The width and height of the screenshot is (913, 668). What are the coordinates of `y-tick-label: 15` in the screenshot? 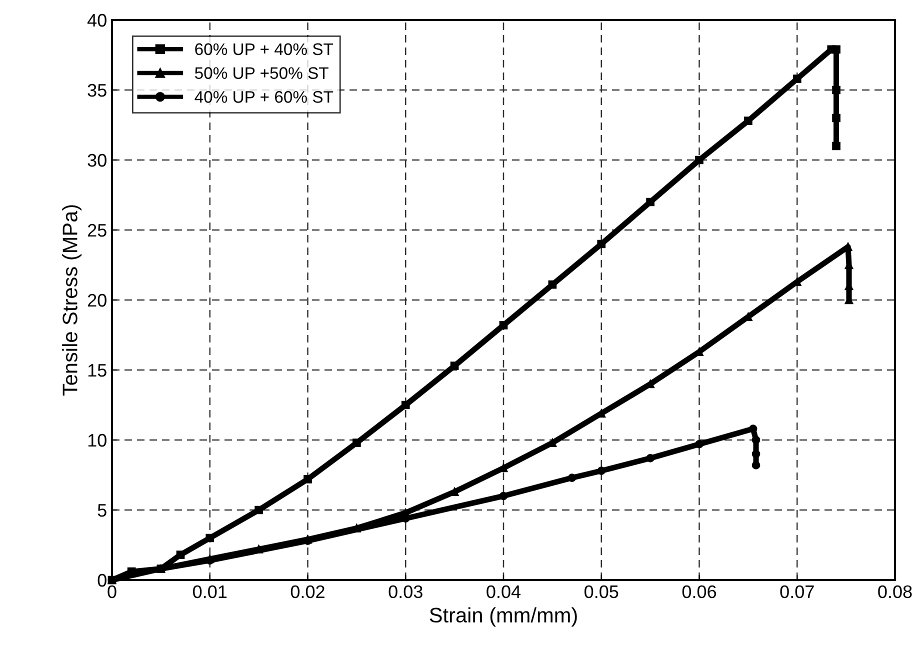 It's located at (97, 370).